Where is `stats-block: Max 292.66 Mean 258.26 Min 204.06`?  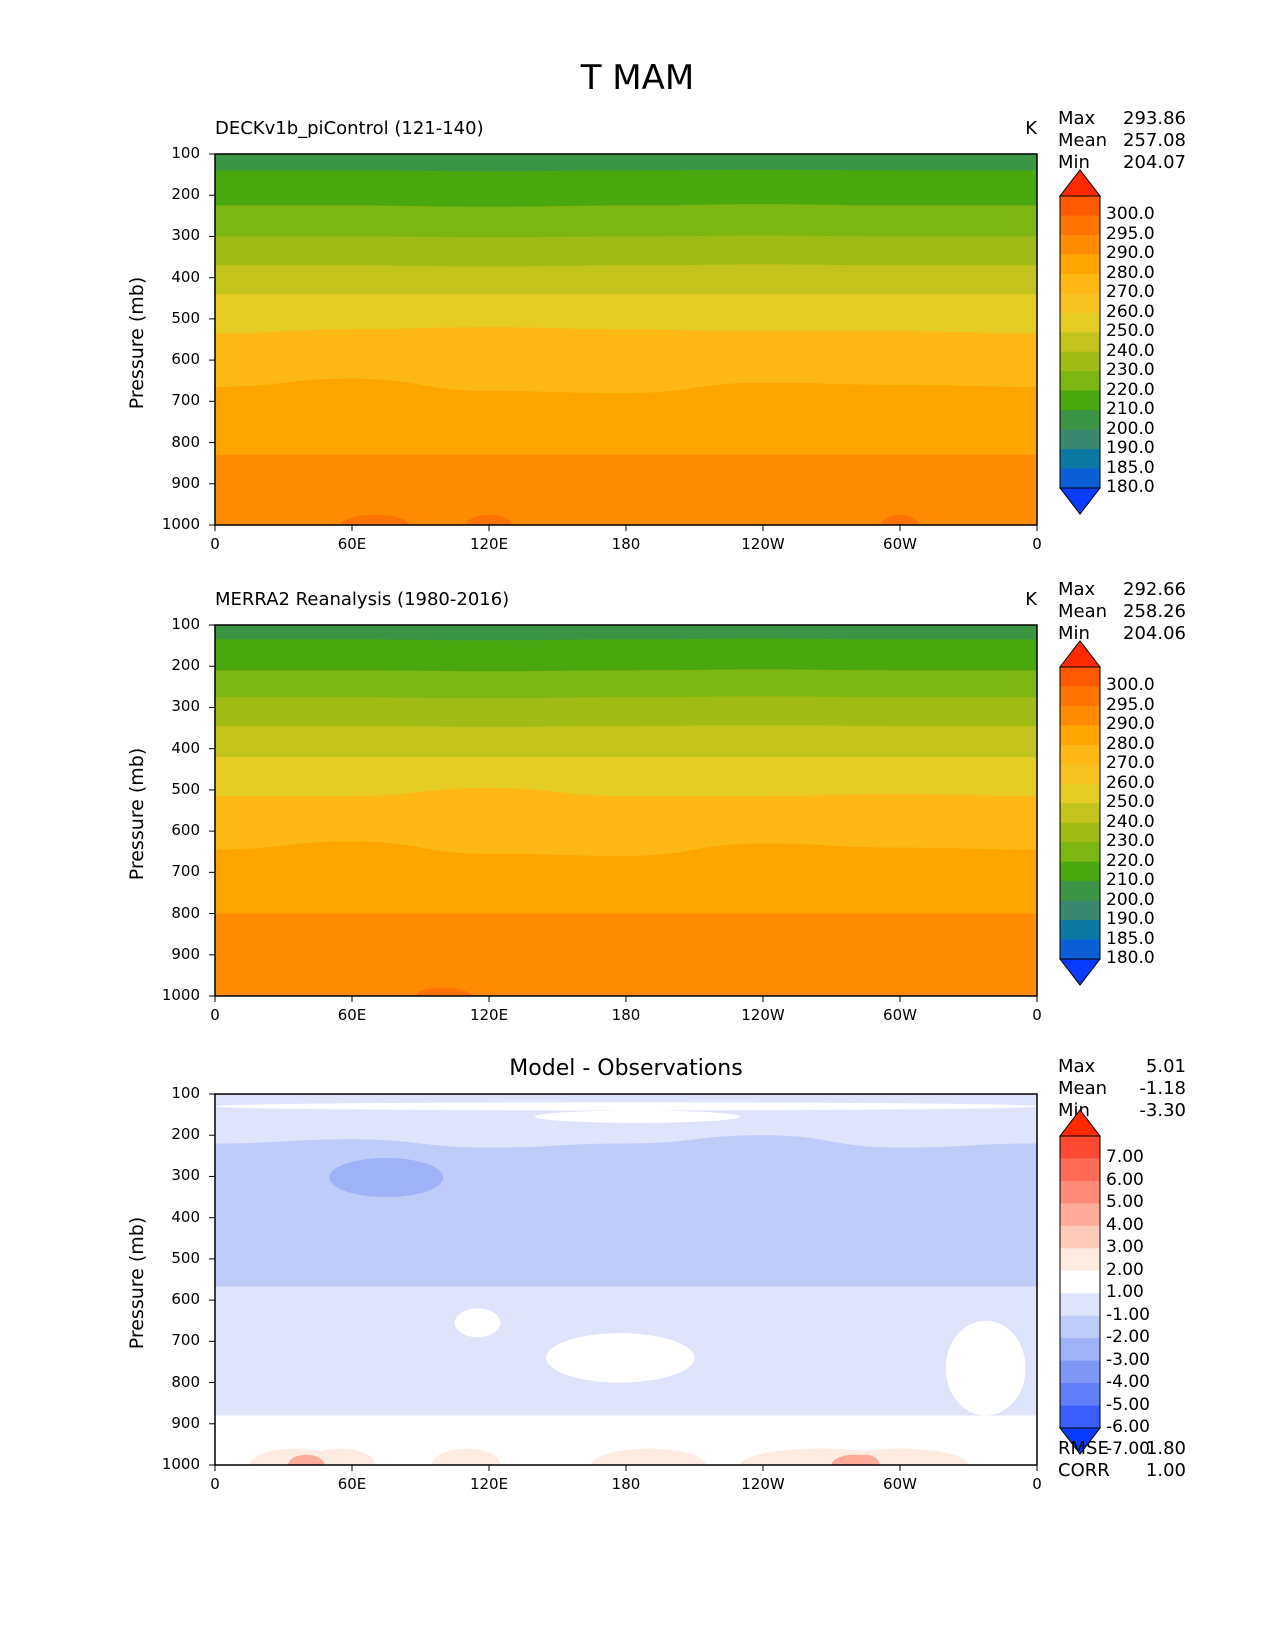
stats-block: Max 292.66 Mean 258.26 Min 204.06 is located at coordinates (1122, 612).